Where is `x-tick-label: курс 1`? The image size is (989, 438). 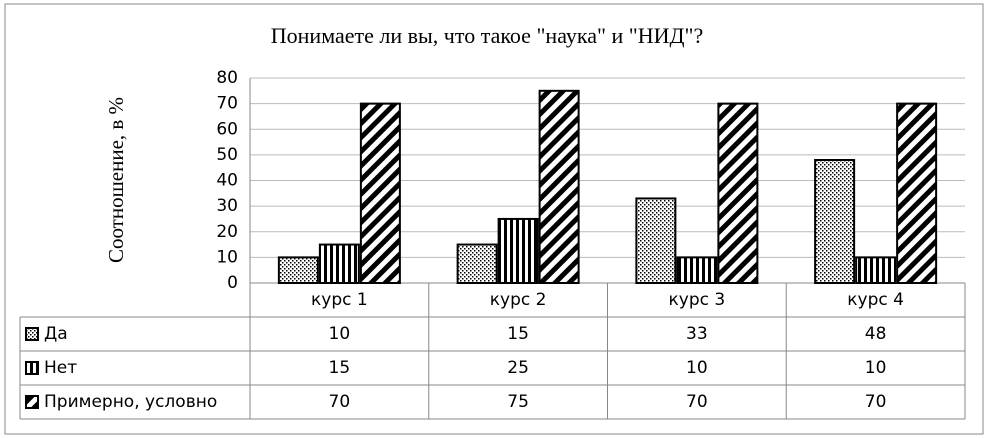
x-tick-label: курс 1 is located at coordinates (339, 300).